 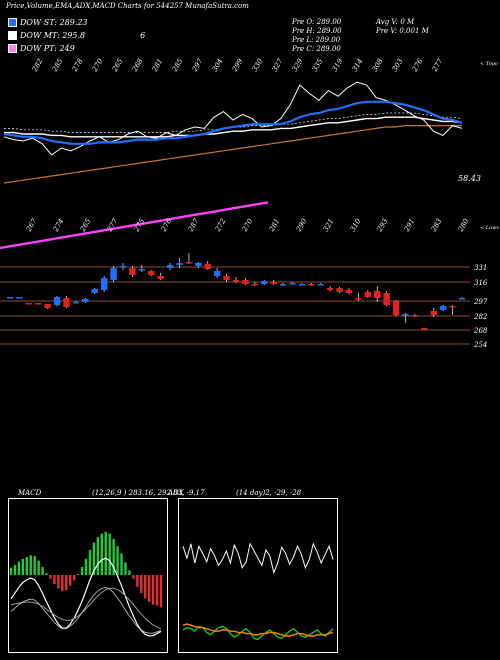 I want to click on adx-panel, so click(x=258, y=575).